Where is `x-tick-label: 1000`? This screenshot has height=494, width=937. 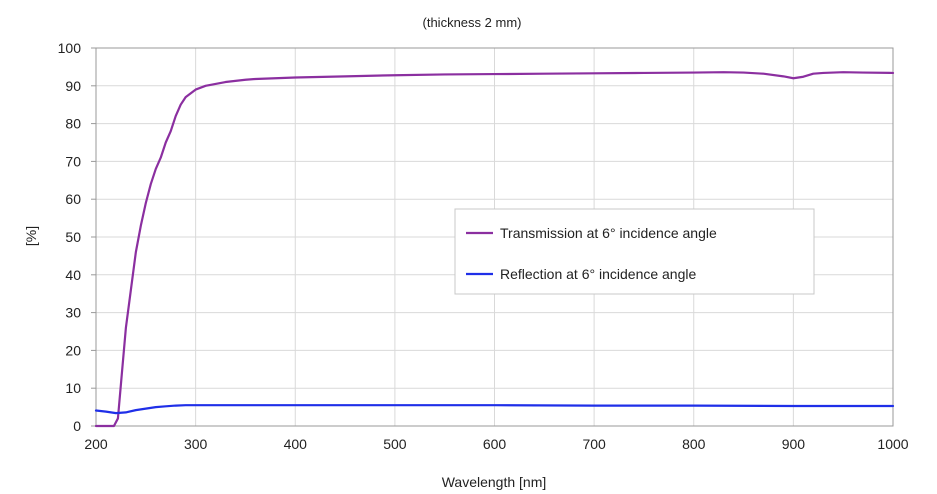 x-tick-label: 1000 is located at coordinates (892, 444).